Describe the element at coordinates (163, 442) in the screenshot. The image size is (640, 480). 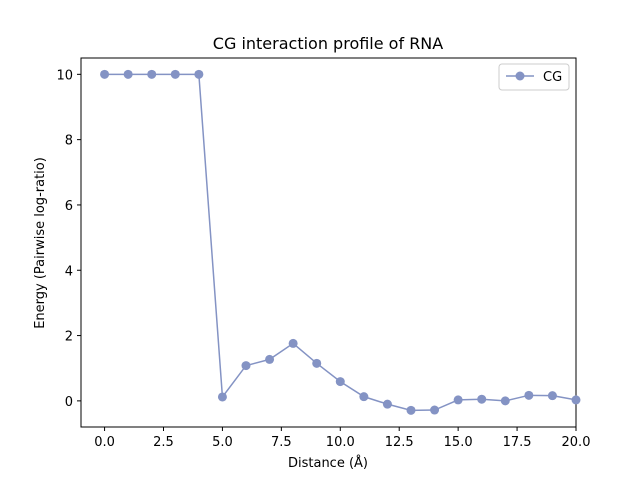
I see `x-tick-label: 2.5` at that location.